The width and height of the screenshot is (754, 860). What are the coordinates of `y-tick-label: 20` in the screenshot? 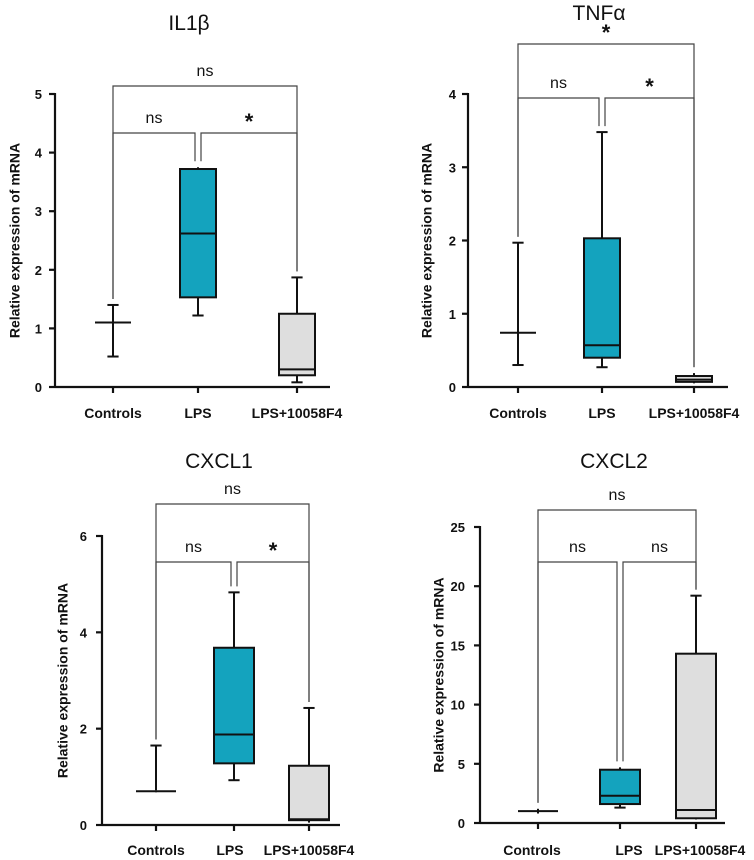 It's located at (458, 586).